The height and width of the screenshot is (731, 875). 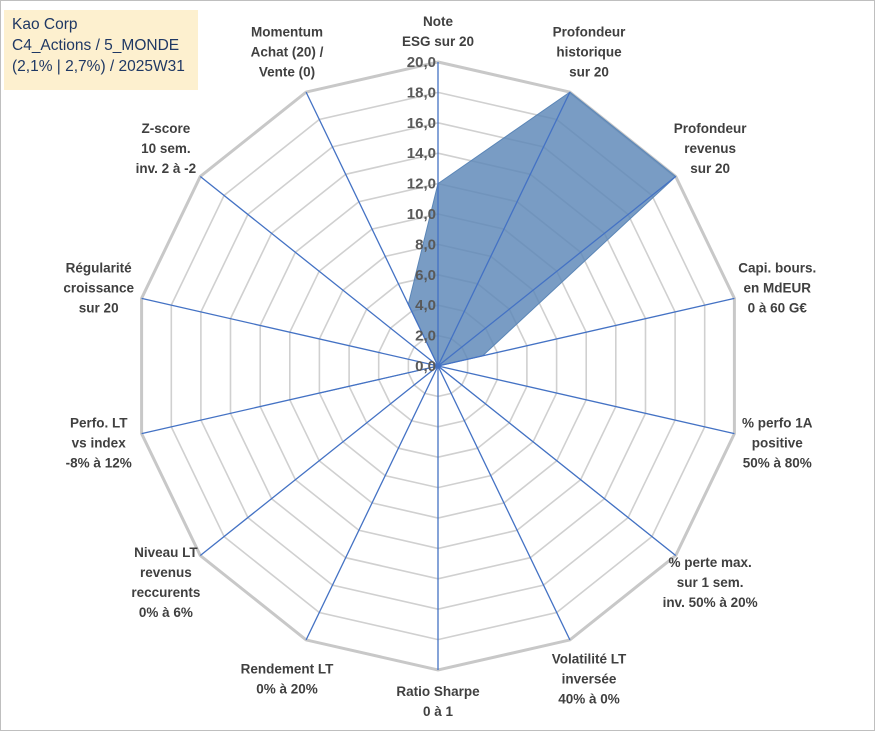 What do you see at coordinates (165, 592) in the screenshot?
I see `axis-label-line: reccurents` at bounding box center [165, 592].